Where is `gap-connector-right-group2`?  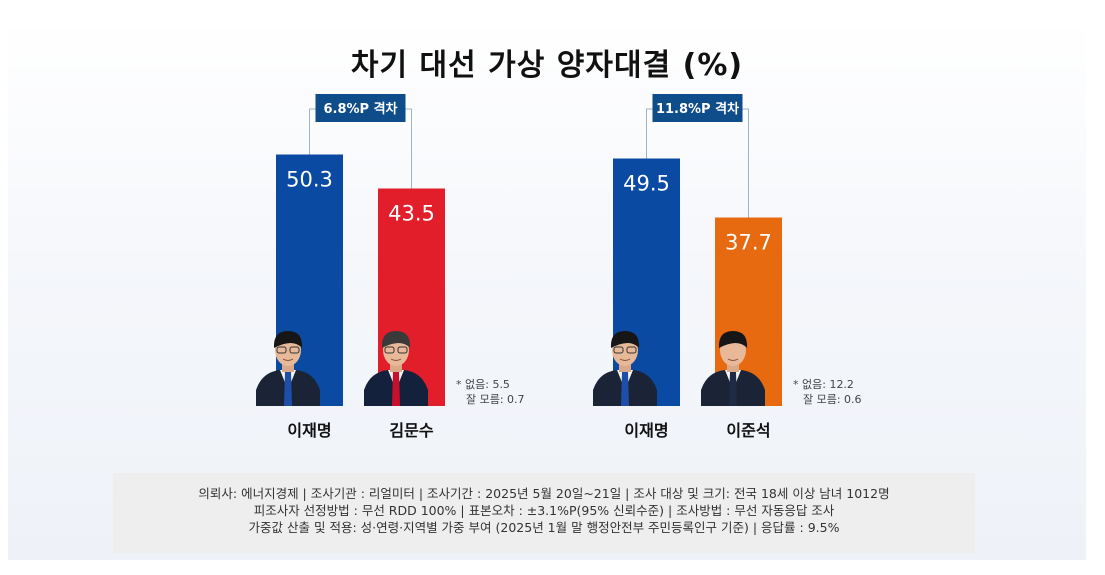 gap-connector-right-group2 is located at coordinates (723, 163).